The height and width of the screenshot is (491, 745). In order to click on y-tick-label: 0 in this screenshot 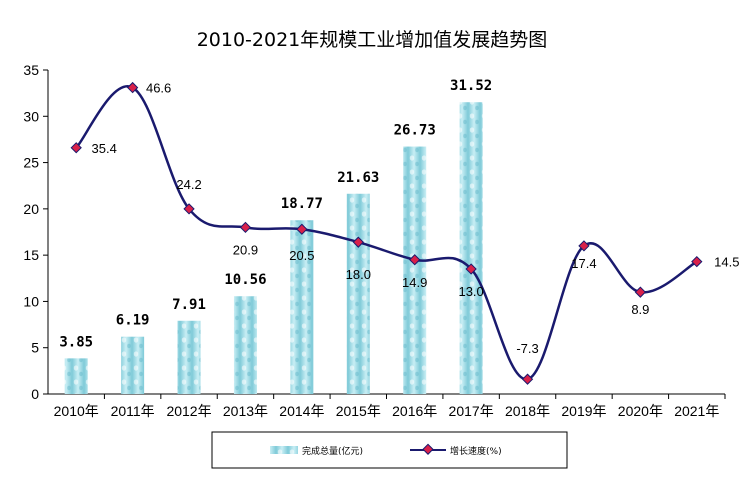, I will do `click(35, 394)`.